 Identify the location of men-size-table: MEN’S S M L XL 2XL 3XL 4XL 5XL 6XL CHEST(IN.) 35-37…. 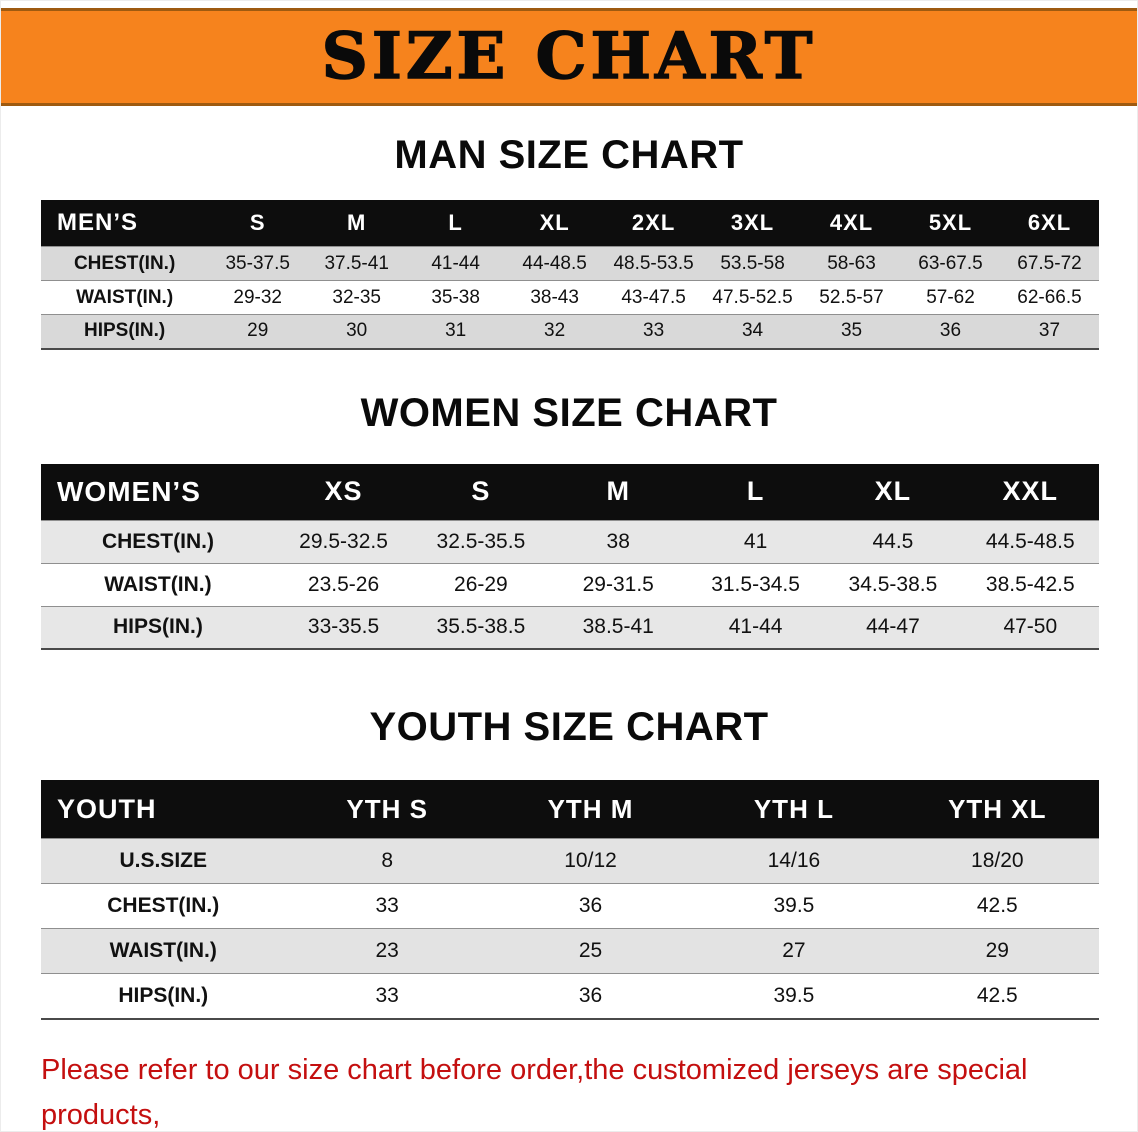
(570, 275).